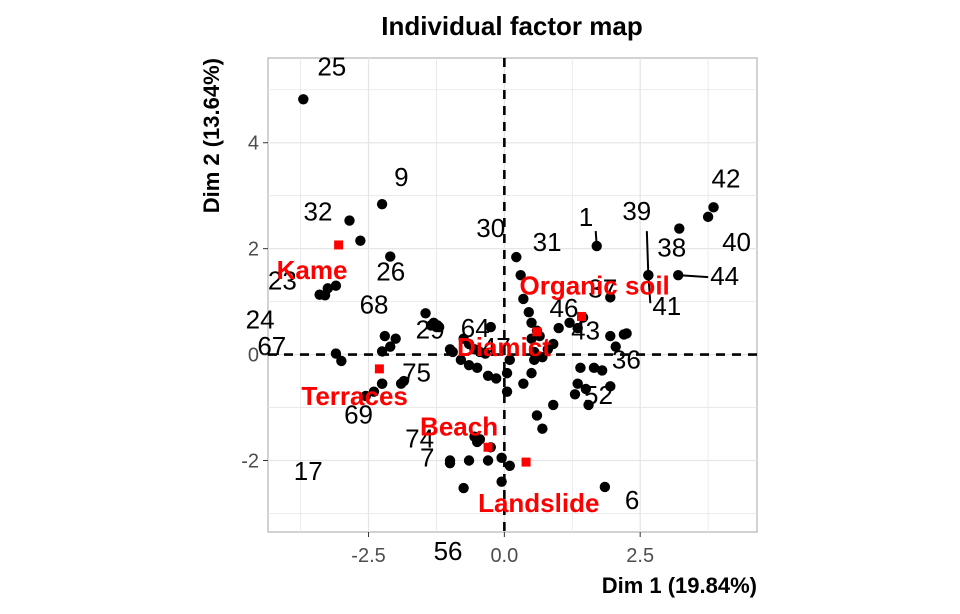 The height and width of the screenshot is (614, 960). Describe the element at coordinates (331, 66) in the screenshot. I see `point-label-25: 25` at that location.